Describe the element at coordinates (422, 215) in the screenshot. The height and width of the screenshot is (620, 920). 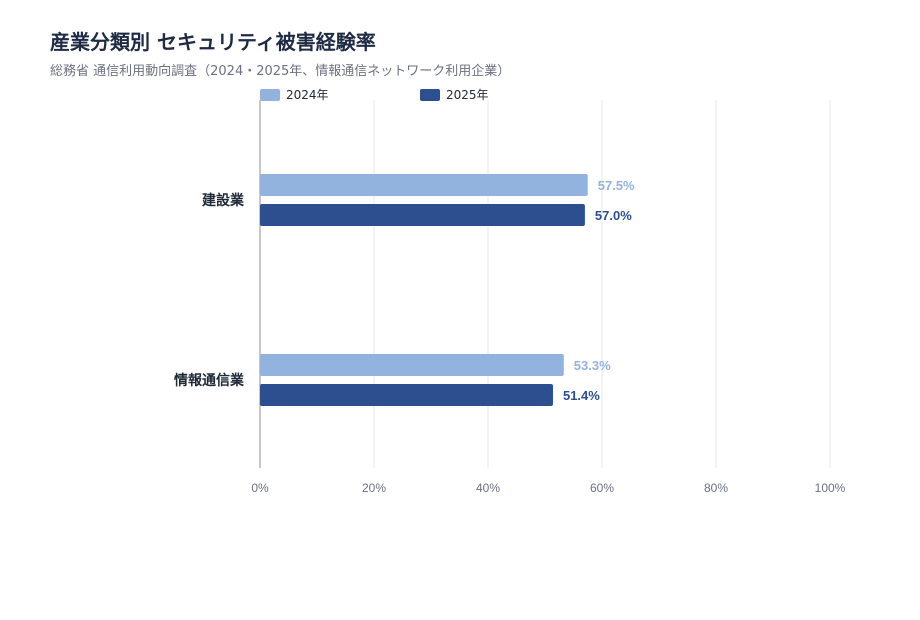
I see `bar-construction-2025` at that location.